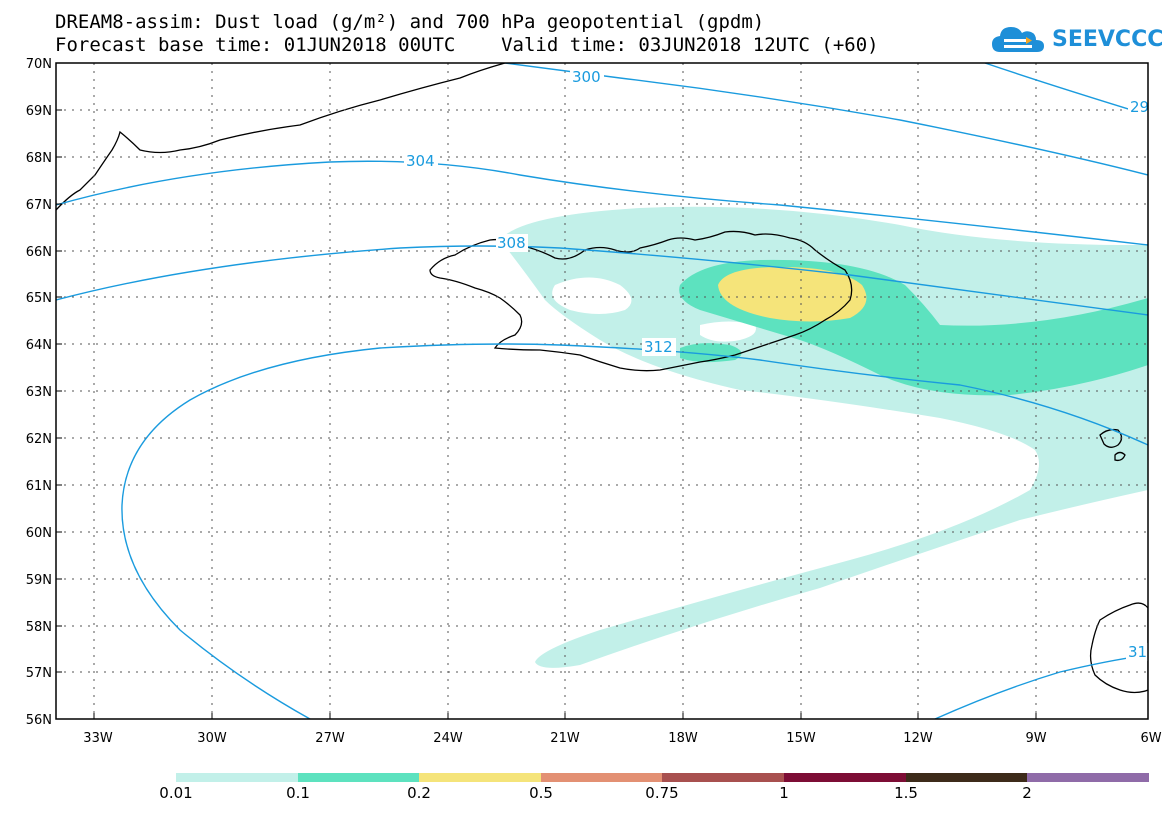 The height and width of the screenshot is (815, 1175). What do you see at coordinates (39, 64) in the screenshot?
I see `lat-label: 70N` at bounding box center [39, 64].